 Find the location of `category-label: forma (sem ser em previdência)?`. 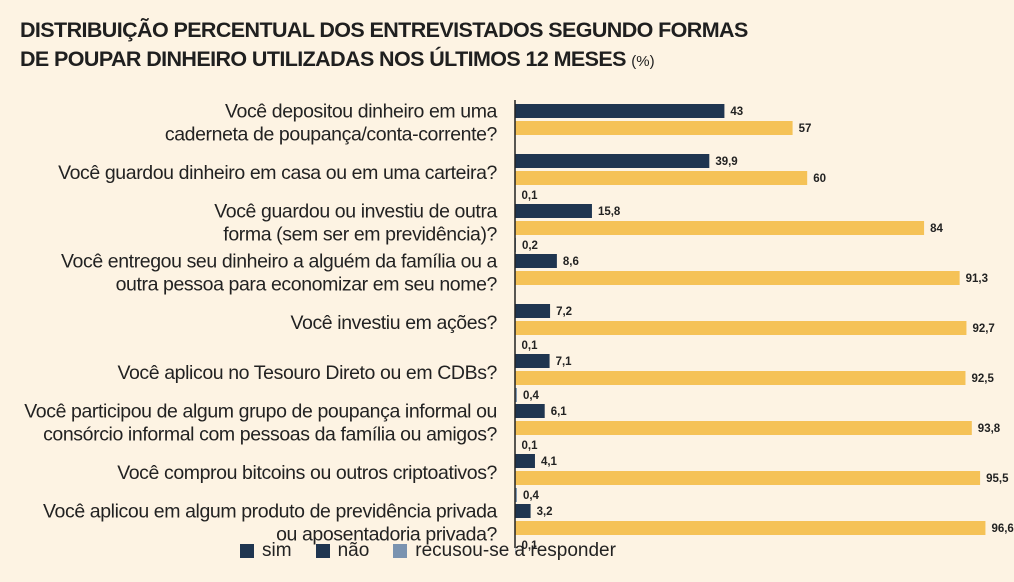

category-label: forma (sem ser em previdência)? is located at coordinates (360, 235).